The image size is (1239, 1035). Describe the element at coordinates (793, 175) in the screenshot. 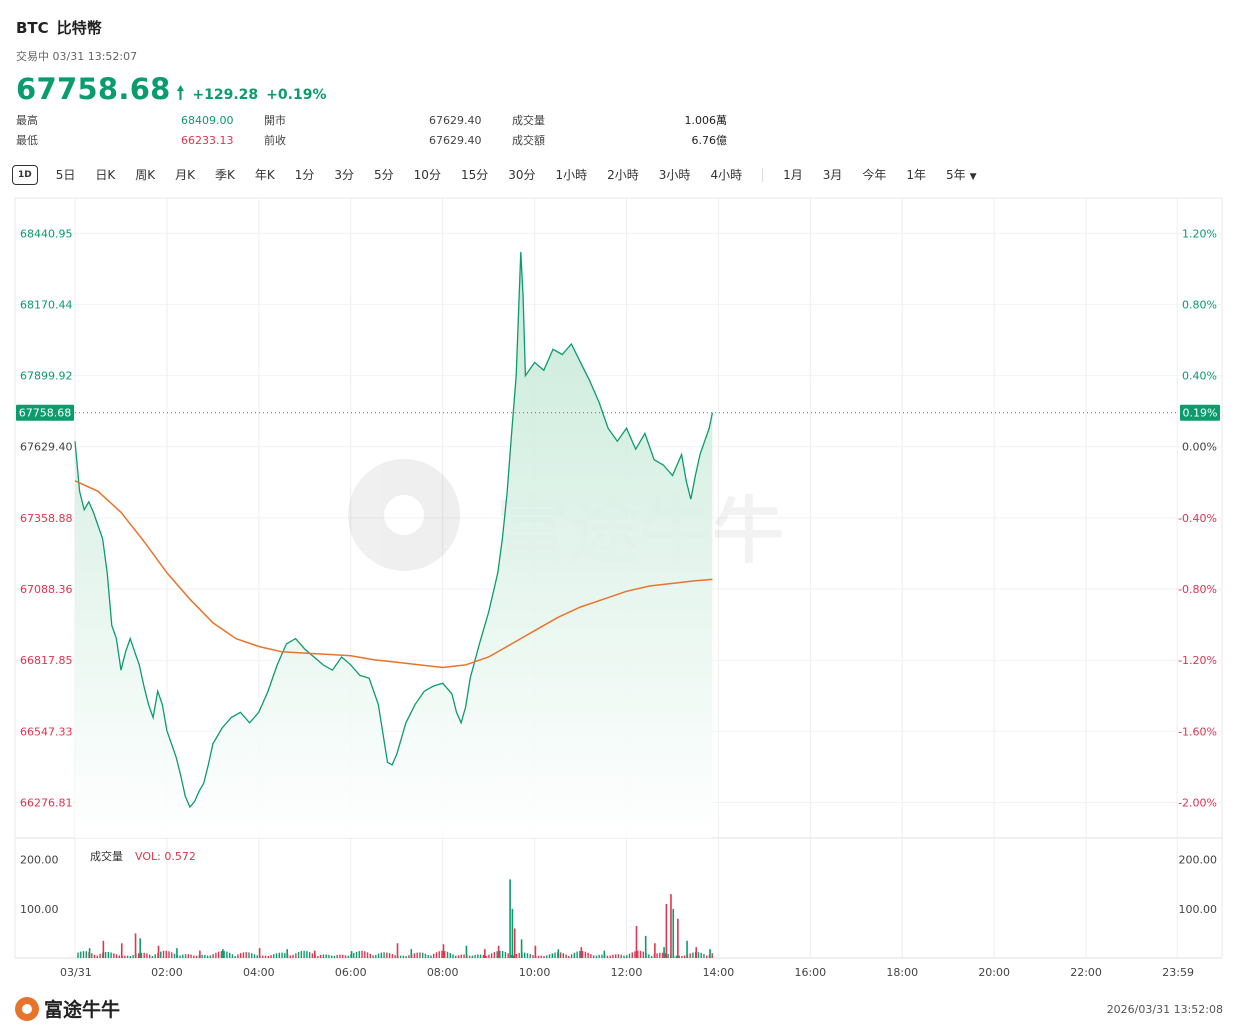

I see `tab-1m: 1月` at that location.